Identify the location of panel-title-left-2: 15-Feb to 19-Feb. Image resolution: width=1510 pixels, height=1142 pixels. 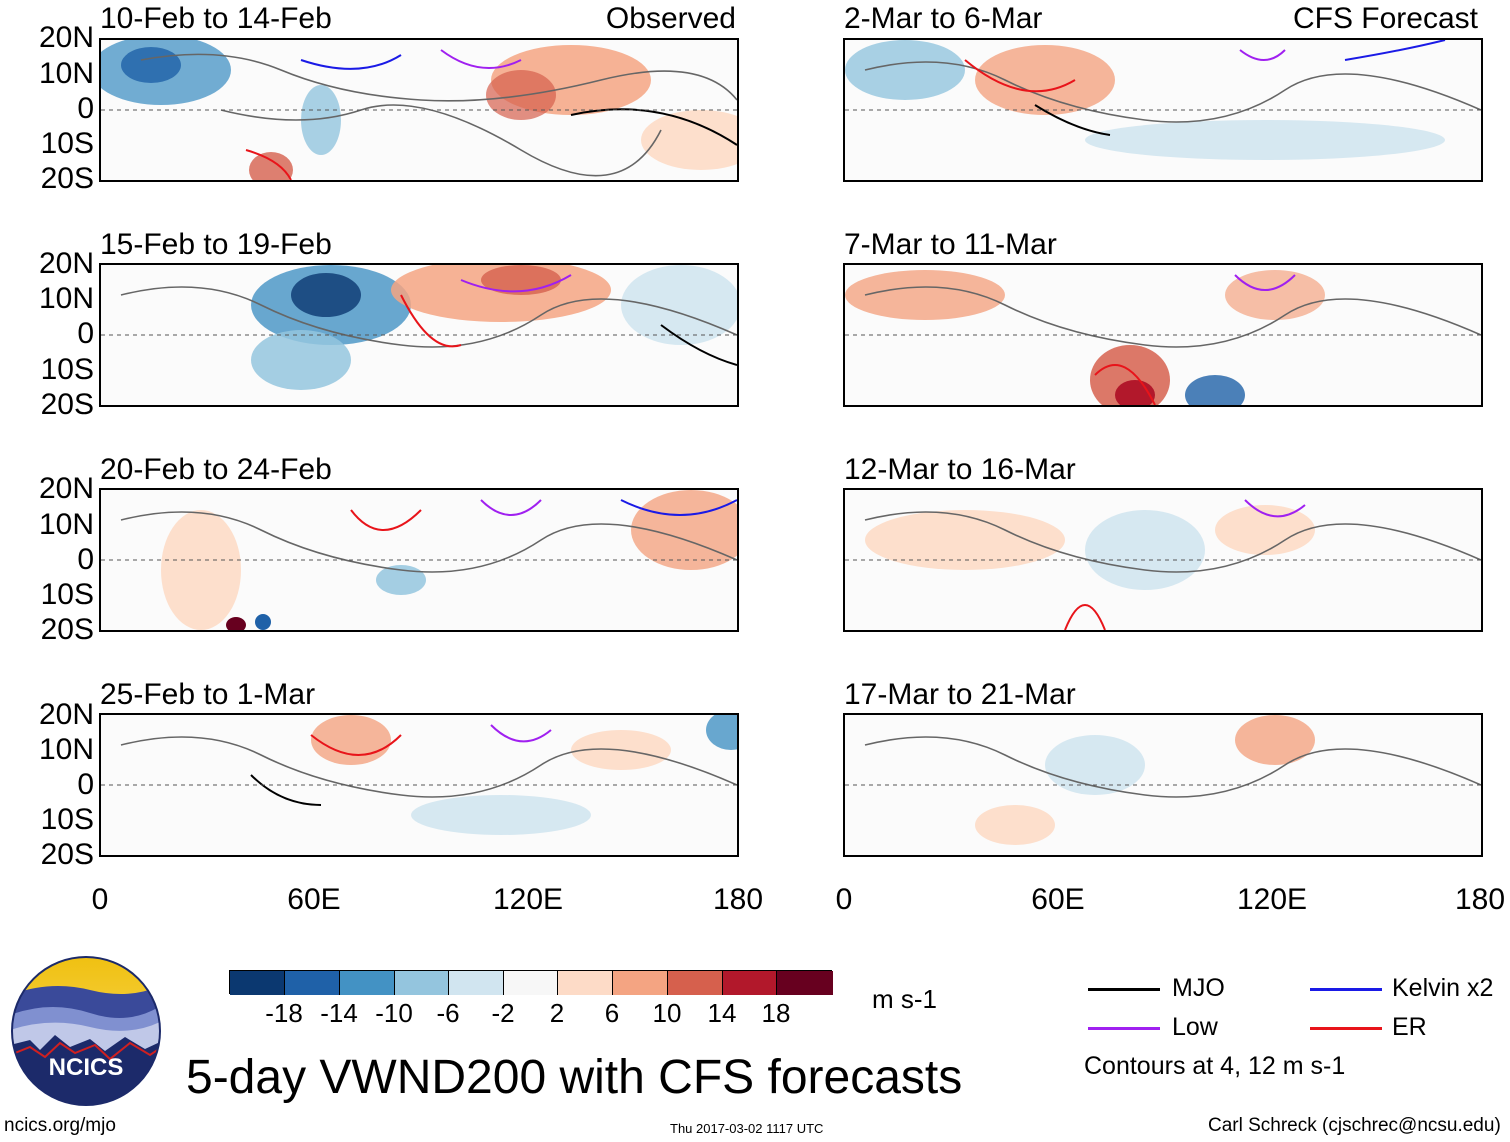
(216, 244).